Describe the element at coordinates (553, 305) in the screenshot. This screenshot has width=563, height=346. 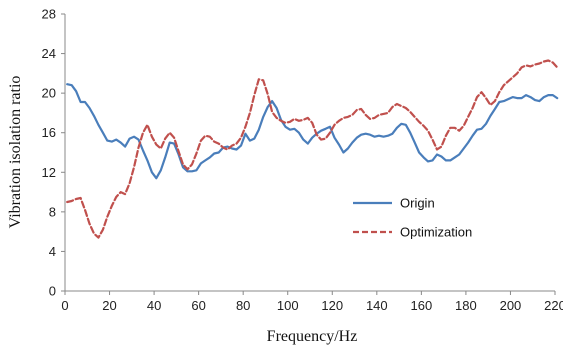
I see `x-tick-label: 220` at that location.